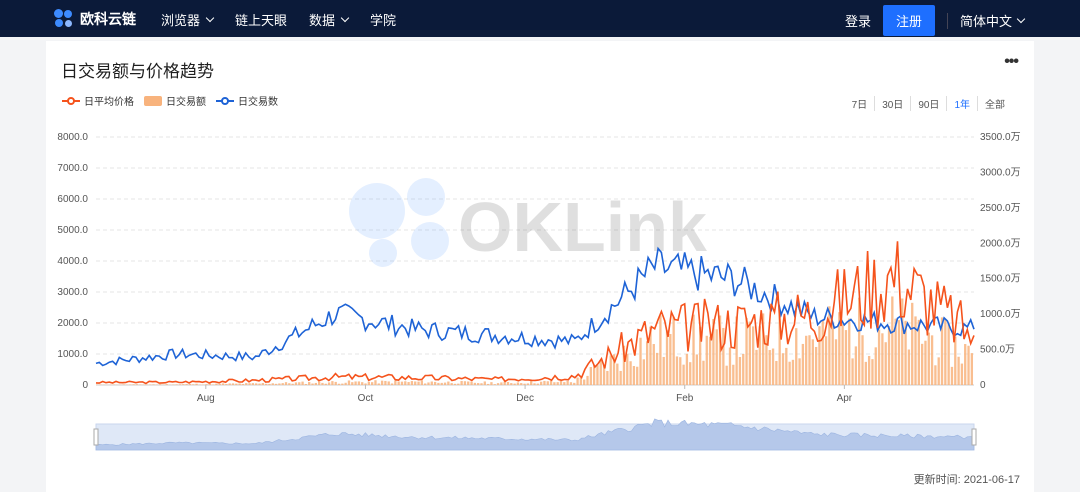 The image size is (1080, 492). Describe the element at coordinates (582, 227) in the screenshot. I see `watermark-text: OKLink` at that location.